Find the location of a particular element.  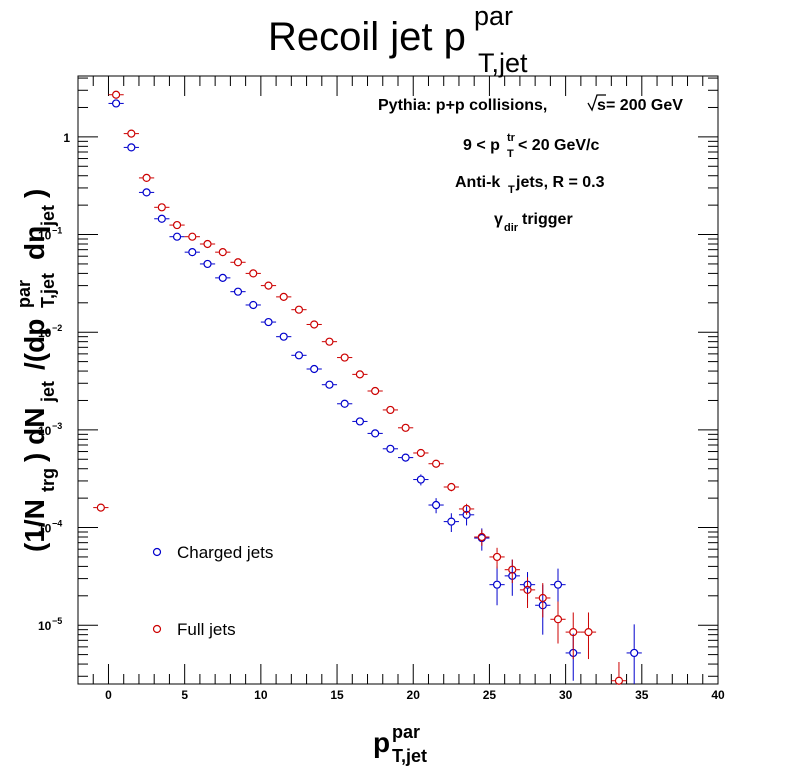

annotation-pt-sub: T is located at coordinates (510, 154).